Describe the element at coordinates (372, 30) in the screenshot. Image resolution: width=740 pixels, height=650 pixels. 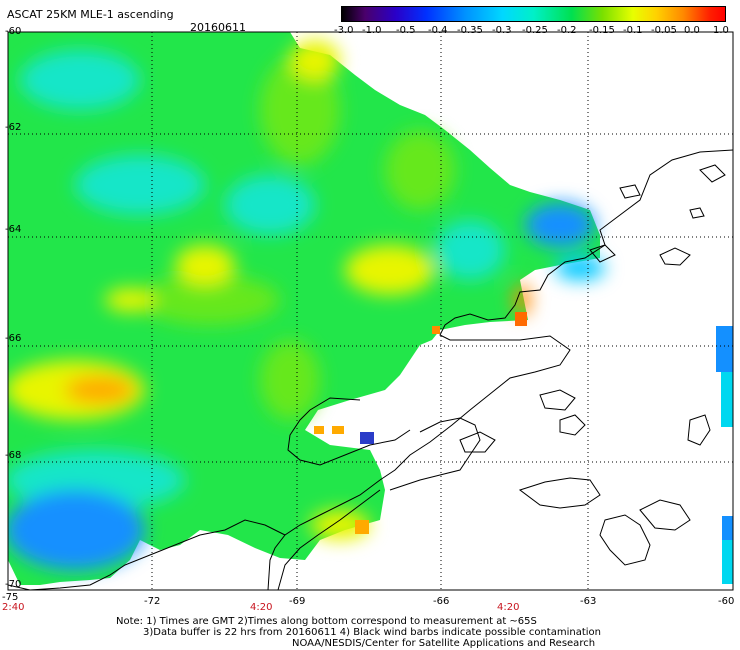
I see `colorbar-tick: -1.0` at that location.